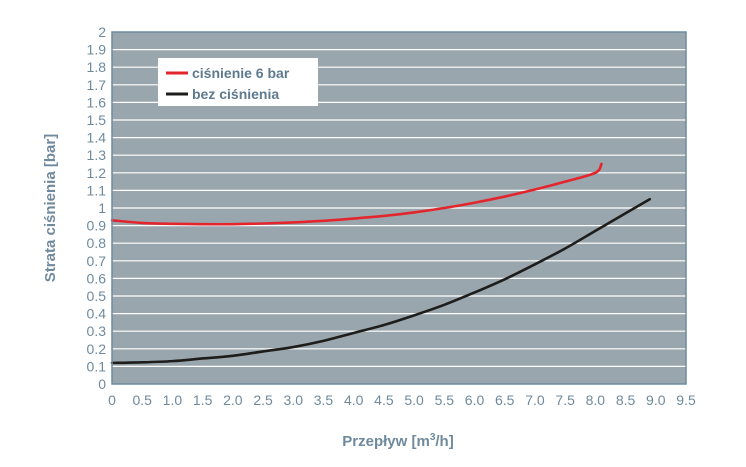  Describe the element at coordinates (596, 400) in the screenshot. I see `x-tick-label: 8.0` at that location.